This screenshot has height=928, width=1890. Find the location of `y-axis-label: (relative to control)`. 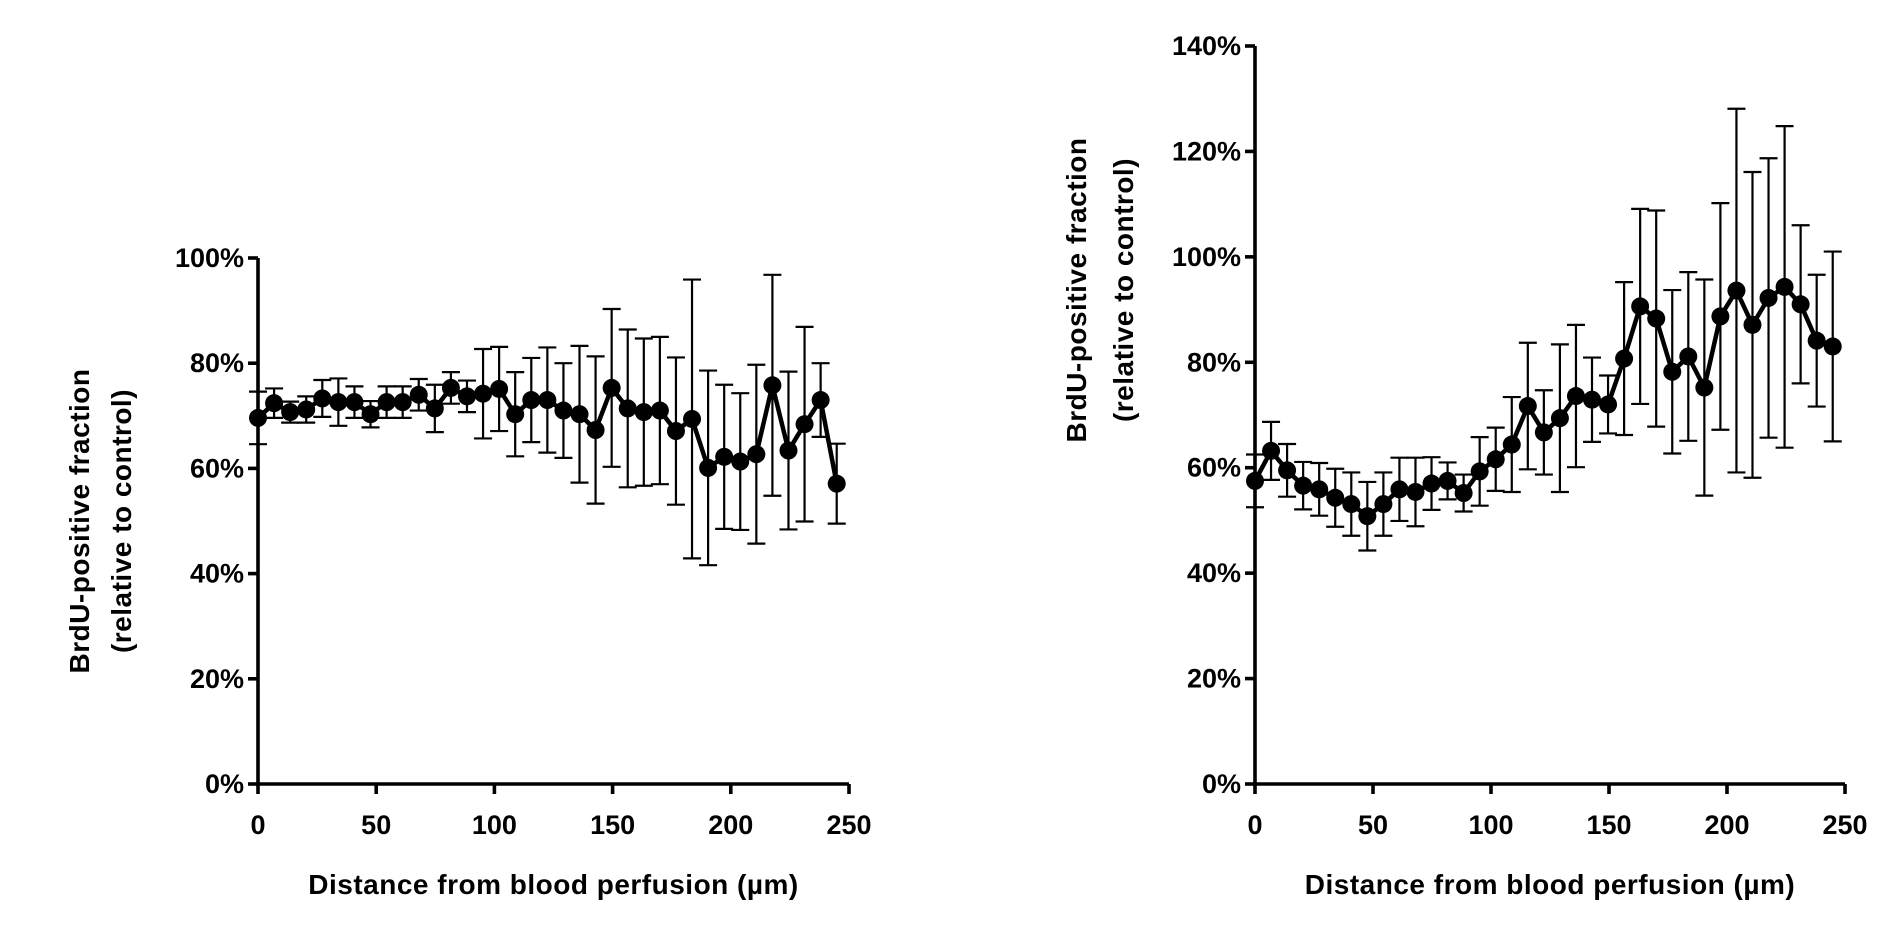

y-axis-label: (relative to control) is located at coordinates (1123, 290).